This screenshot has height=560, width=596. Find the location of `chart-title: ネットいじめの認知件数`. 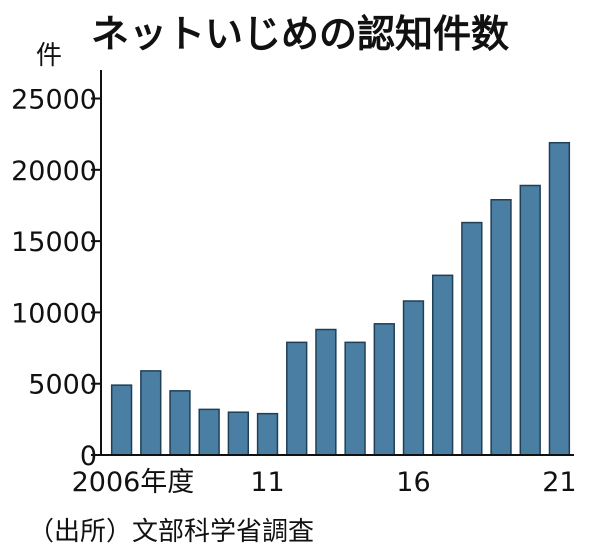

chart-title: ネットいじめの認知件数 is located at coordinates (300, 34).